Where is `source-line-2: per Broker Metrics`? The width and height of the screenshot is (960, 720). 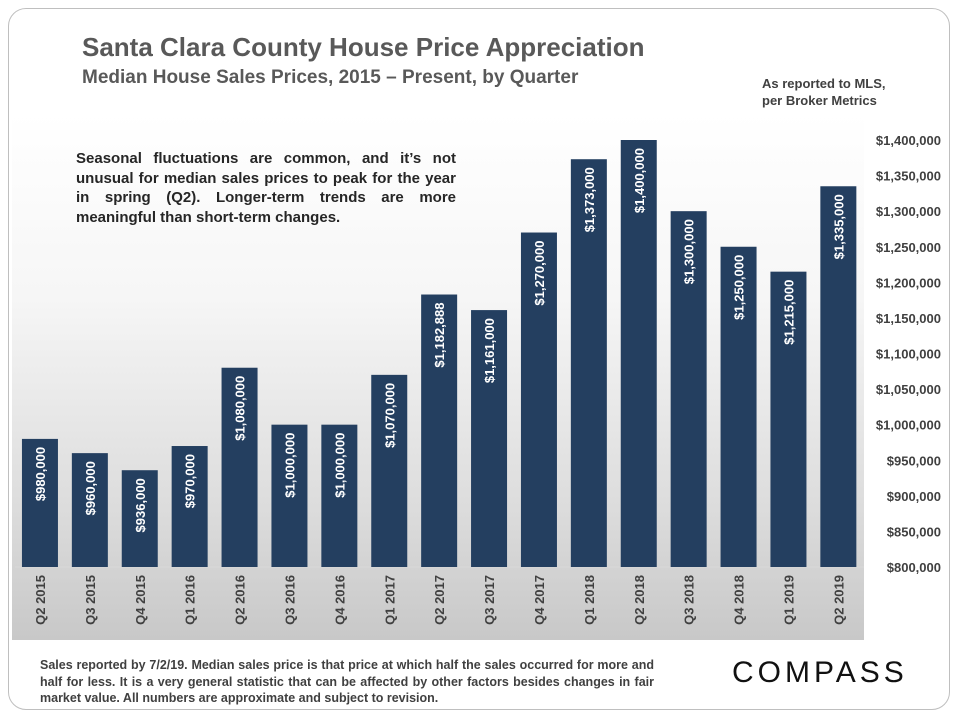 source-line-2: per Broker Metrics is located at coordinates (819, 100).